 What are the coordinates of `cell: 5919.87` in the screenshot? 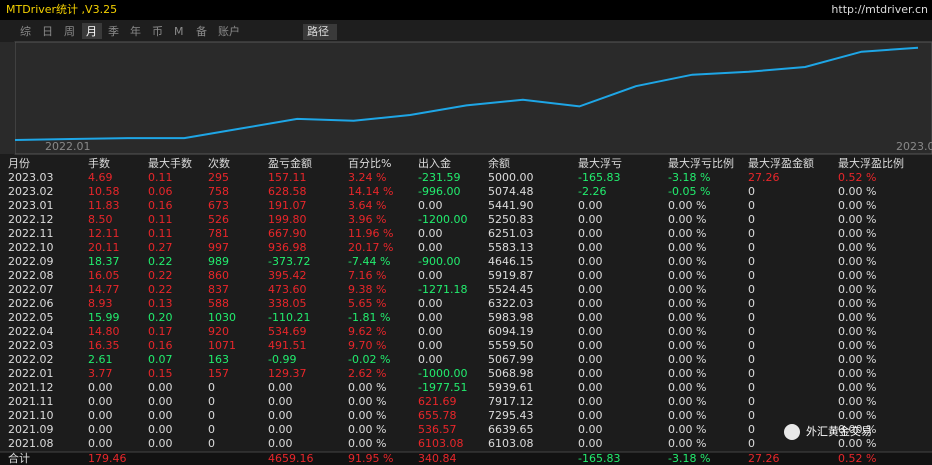 It's located at (511, 275).